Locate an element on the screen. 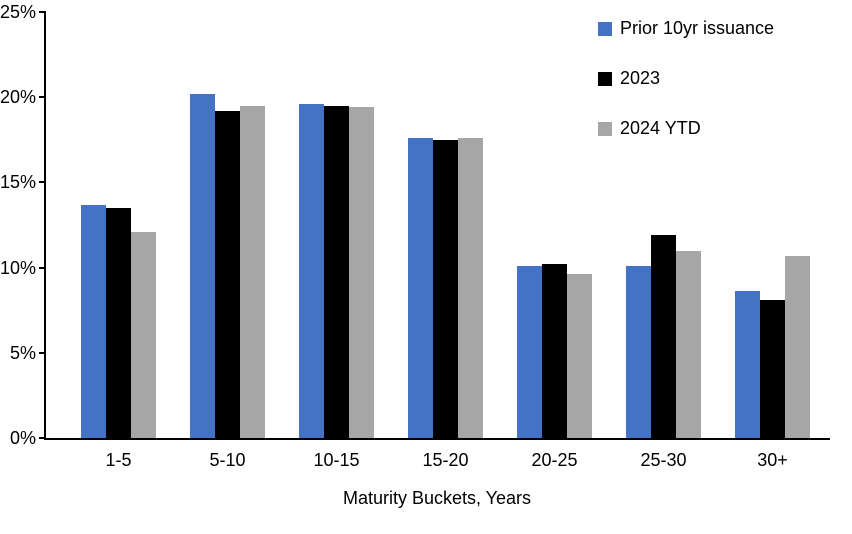 The image size is (852, 534). bar-group-20-25: 20-25 is located at coordinates (554, 241).